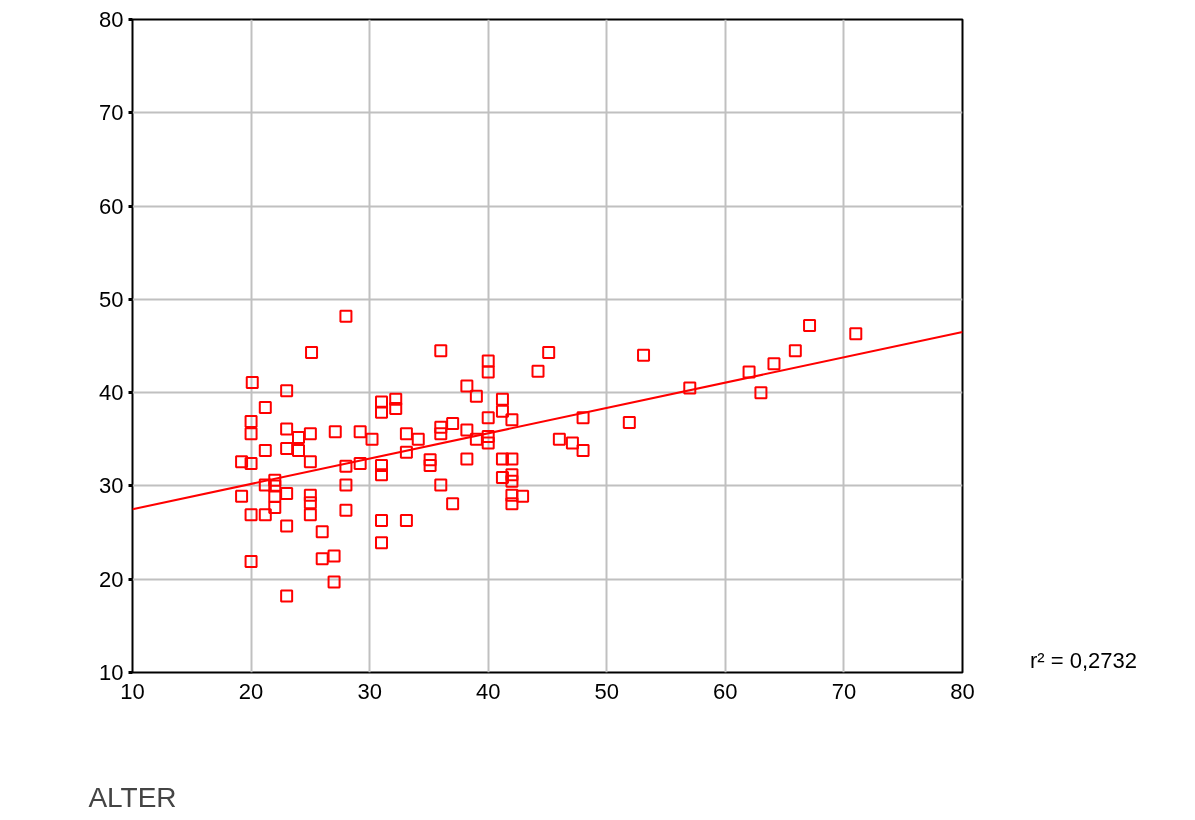 This screenshot has width=1195, height=820. Describe the element at coordinates (111, 393) in the screenshot. I see `y-tick-label: 40` at that location.